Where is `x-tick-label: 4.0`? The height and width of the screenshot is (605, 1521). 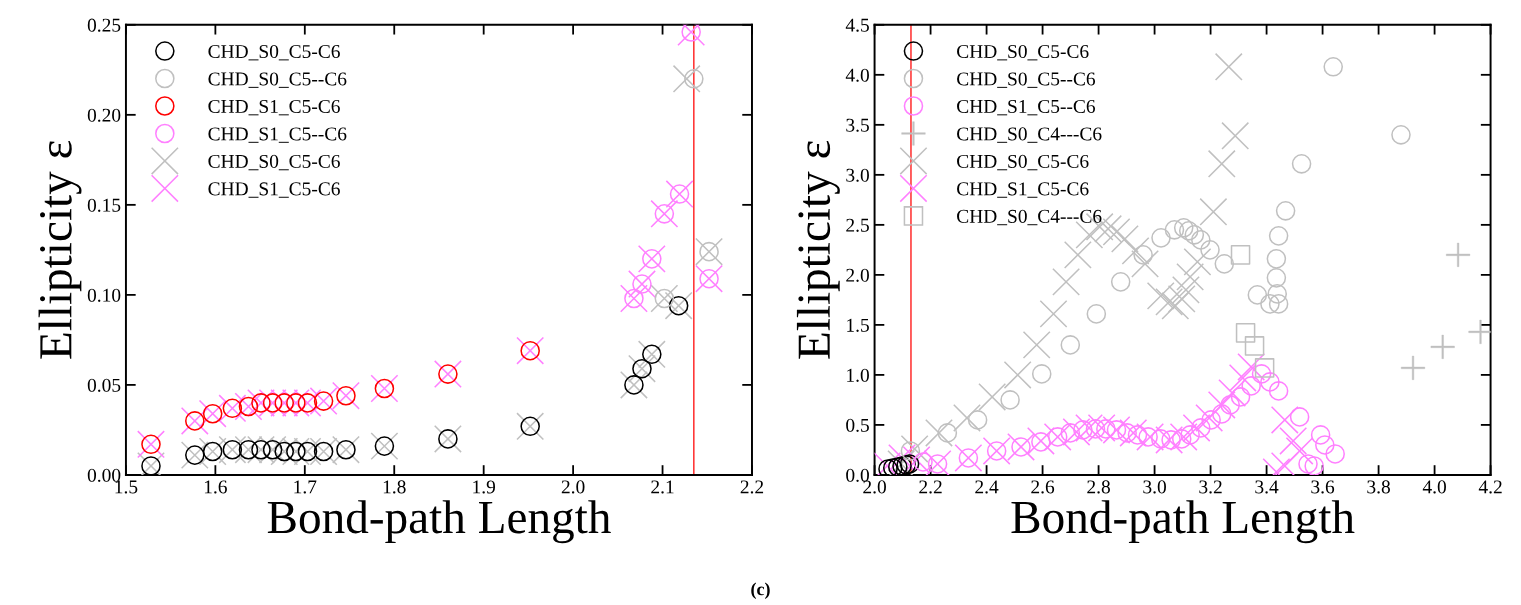
x-tick-label: 4.0 is located at coordinates (1434, 487).